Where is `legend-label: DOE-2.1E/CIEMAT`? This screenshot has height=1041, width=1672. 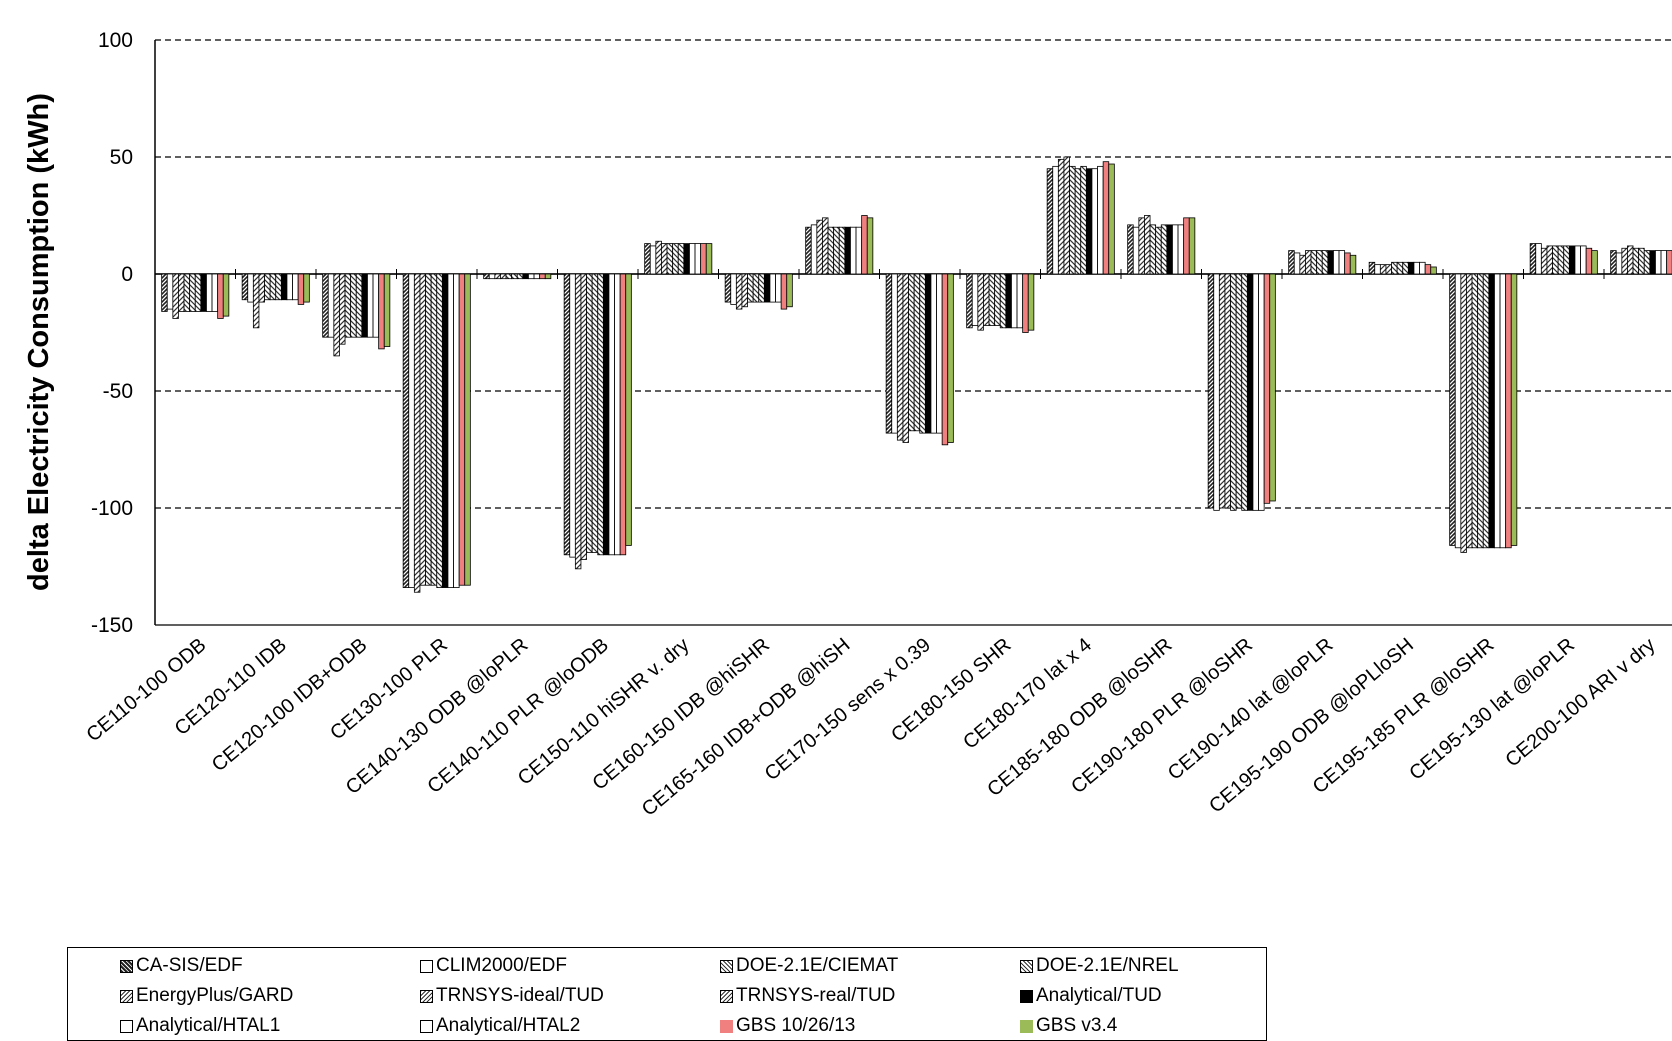
legend-label: DOE-2.1E/CIEMAT is located at coordinates (817, 965).